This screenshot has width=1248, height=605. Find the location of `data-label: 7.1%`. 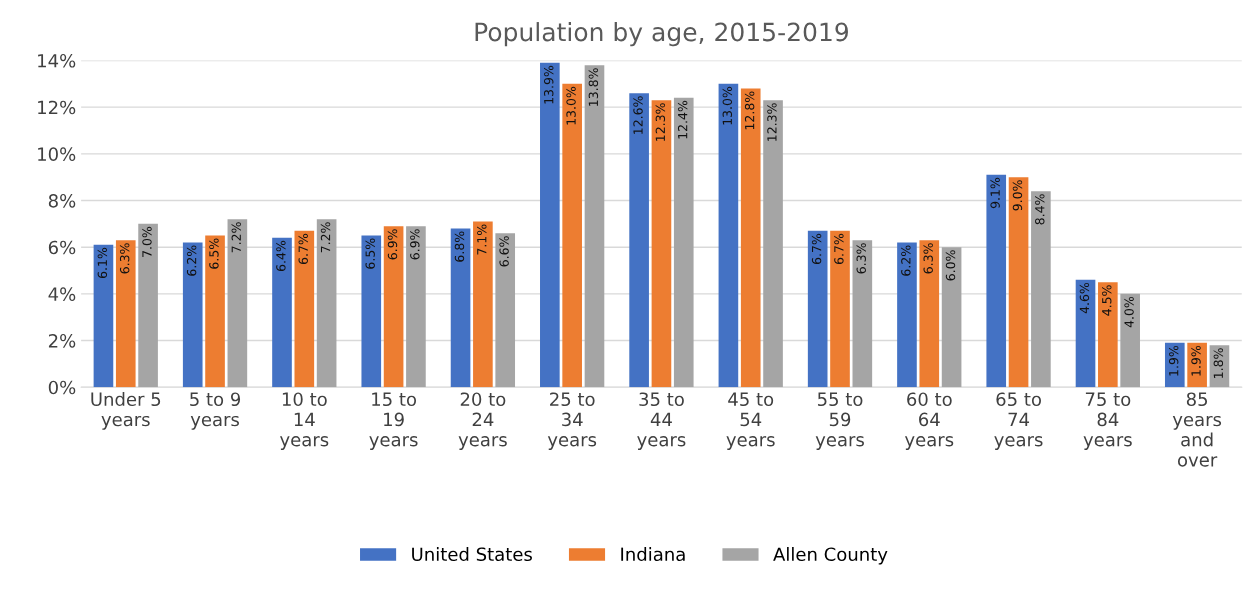

data-label: 7.1% is located at coordinates (482, 239).